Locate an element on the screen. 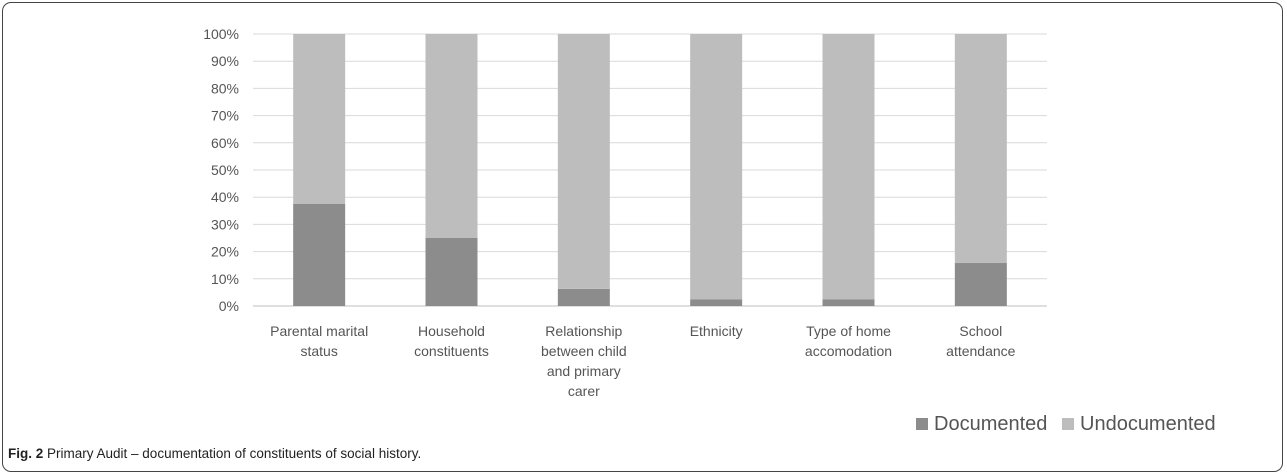  legend-label-documented: Documented is located at coordinates (990, 424).